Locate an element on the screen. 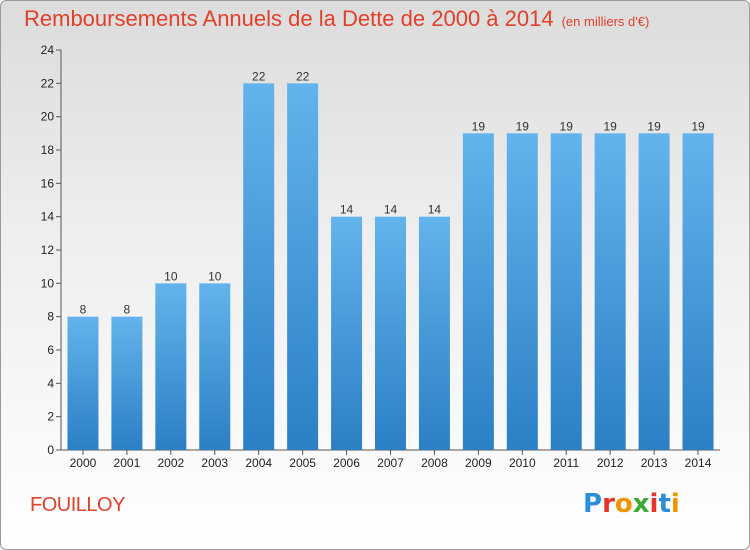  y-tick-label: 22 is located at coordinates (48, 83).